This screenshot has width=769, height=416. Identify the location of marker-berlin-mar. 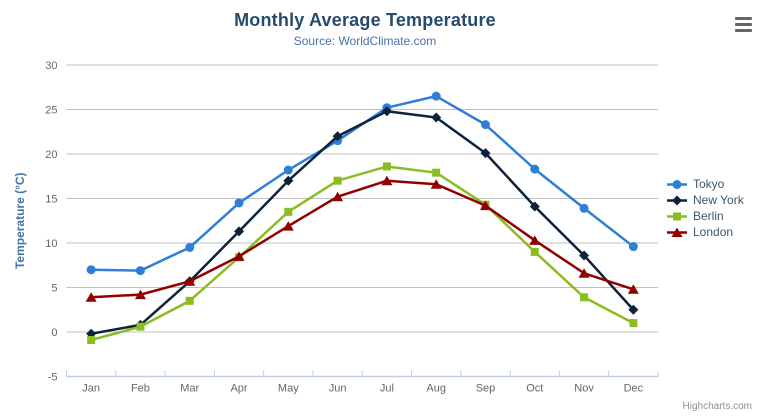
(189, 300).